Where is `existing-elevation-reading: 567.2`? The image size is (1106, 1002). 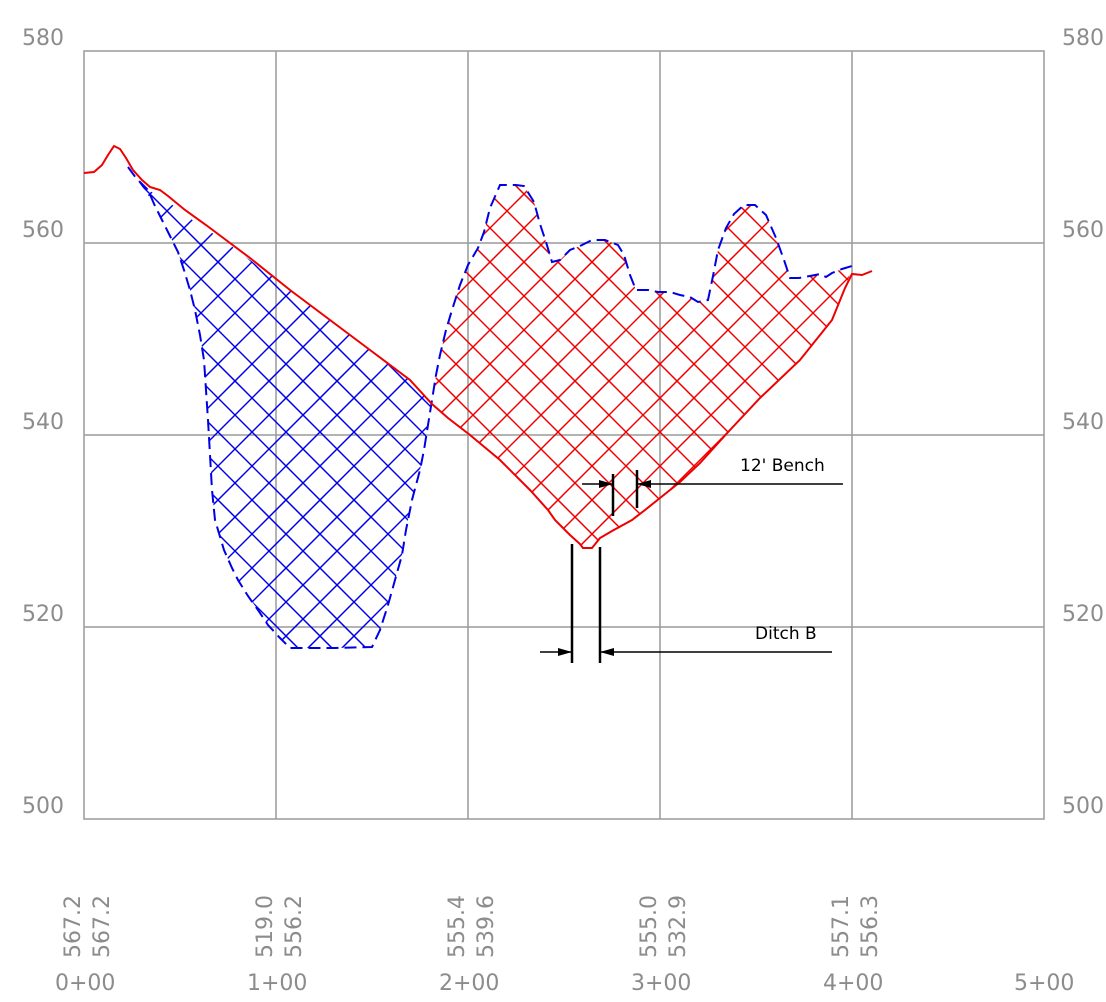 existing-elevation-reading: 567.2 is located at coordinates (73, 926).